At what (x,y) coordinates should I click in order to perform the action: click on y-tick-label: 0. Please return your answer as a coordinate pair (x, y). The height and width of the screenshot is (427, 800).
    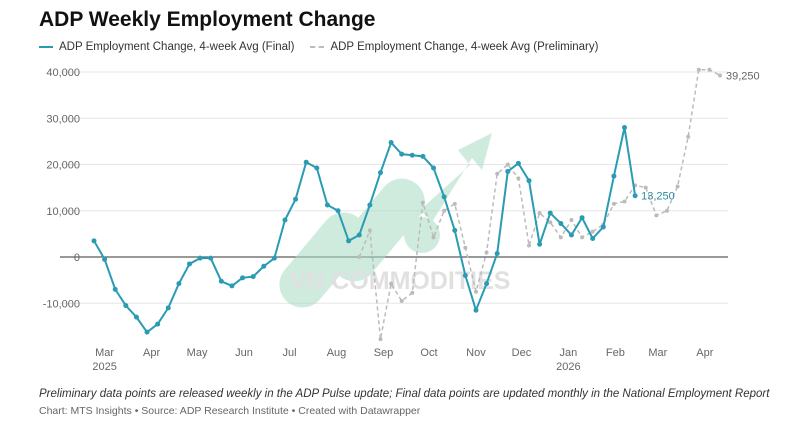
    Looking at the image, I should click on (77, 258).